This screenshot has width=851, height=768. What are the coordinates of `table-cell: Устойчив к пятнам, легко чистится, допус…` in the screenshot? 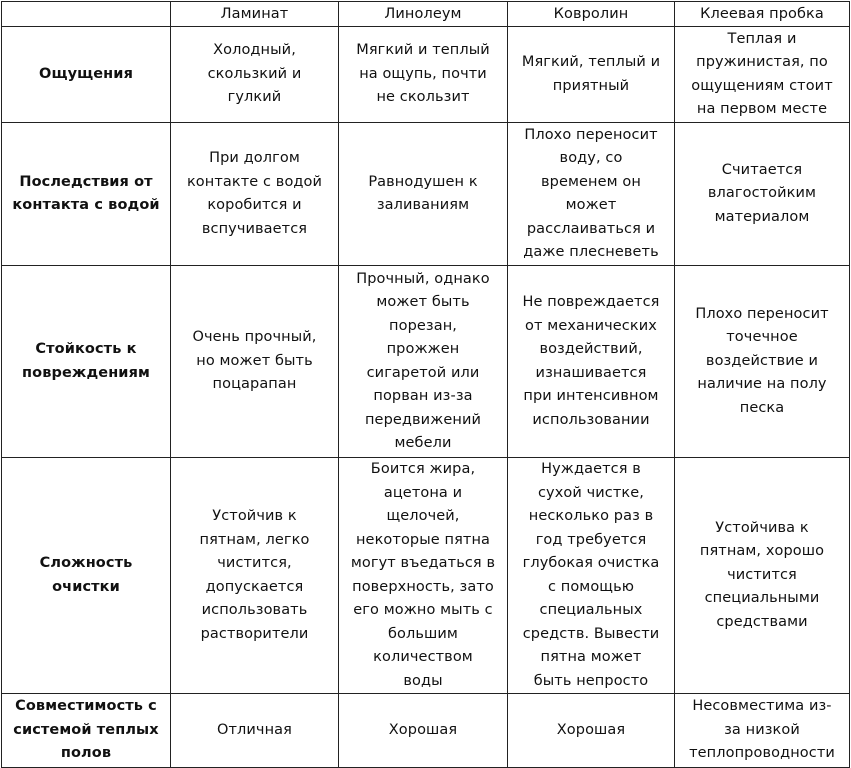 It's located at (254, 575).